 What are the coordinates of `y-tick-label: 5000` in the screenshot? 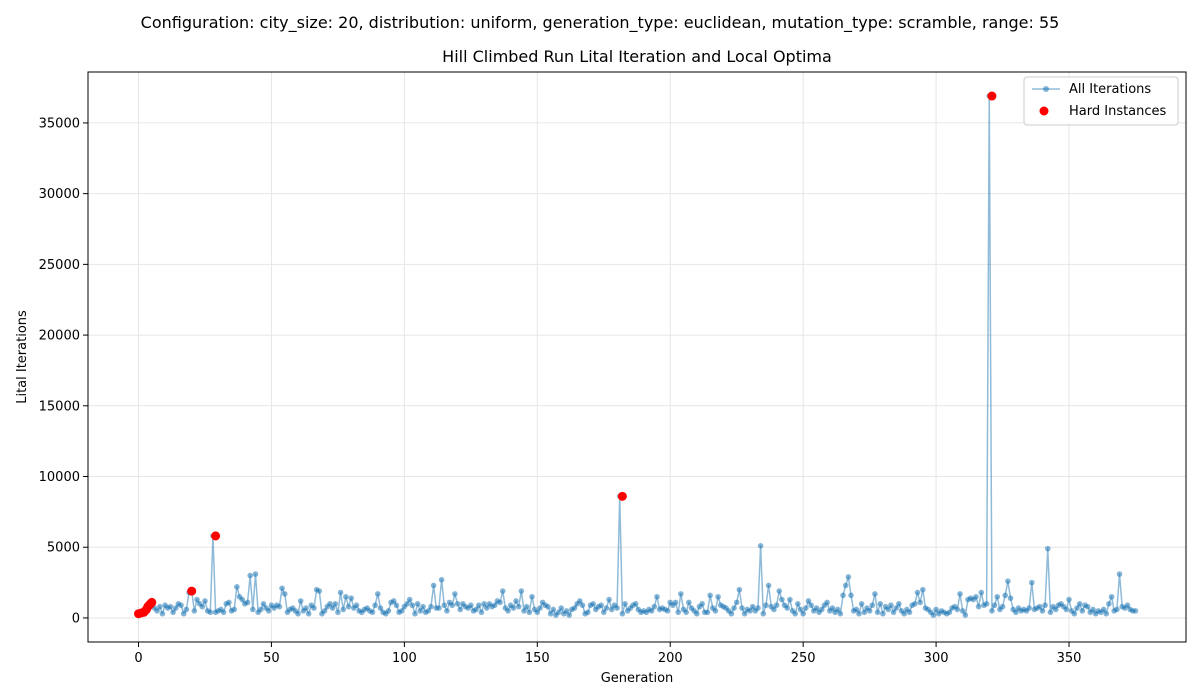 It's located at (63, 548).